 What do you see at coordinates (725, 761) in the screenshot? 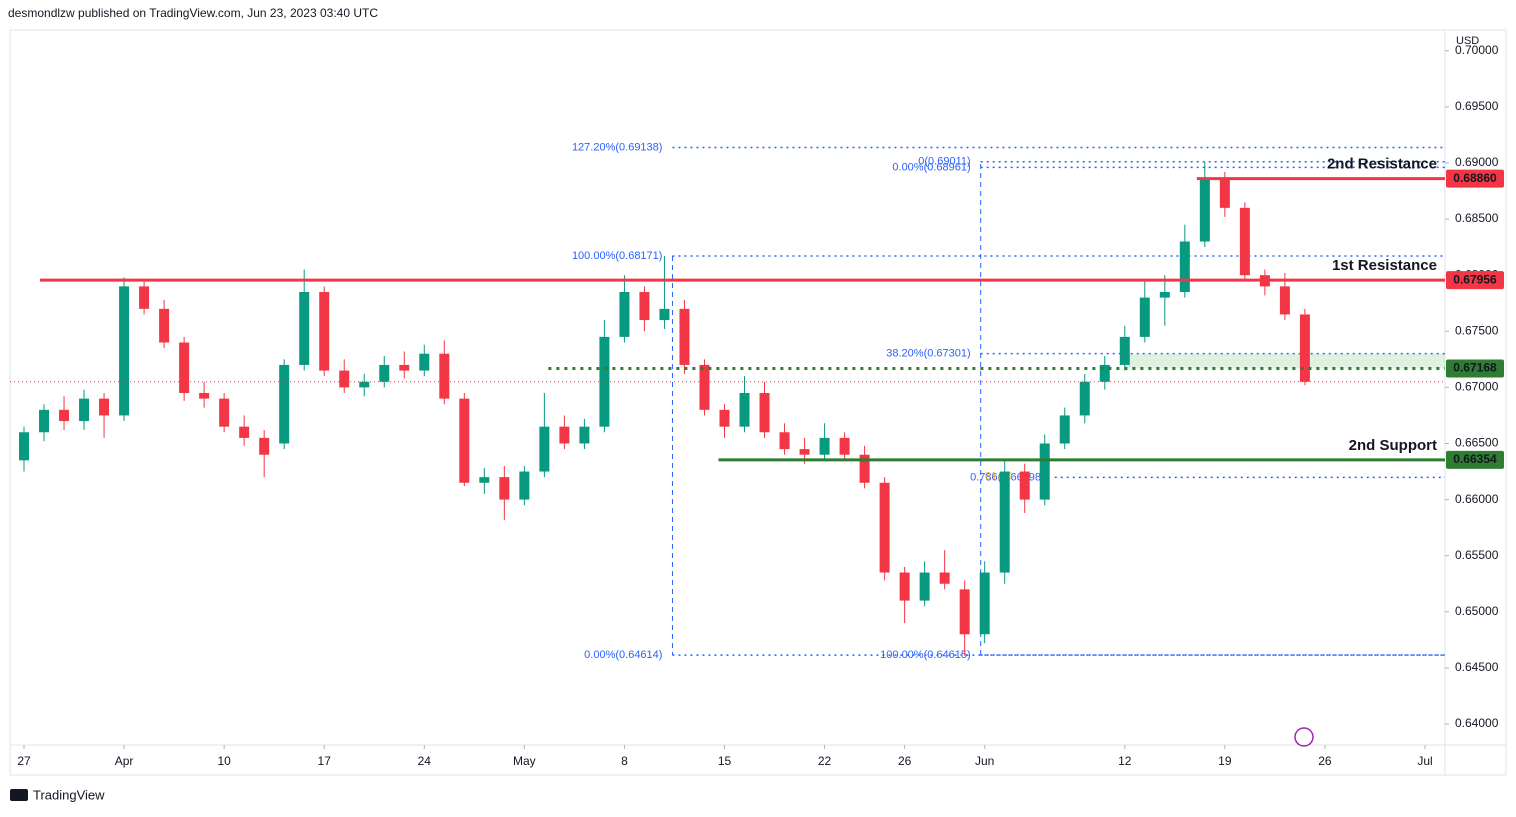
I see `x-tick-label: 15` at bounding box center [725, 761].